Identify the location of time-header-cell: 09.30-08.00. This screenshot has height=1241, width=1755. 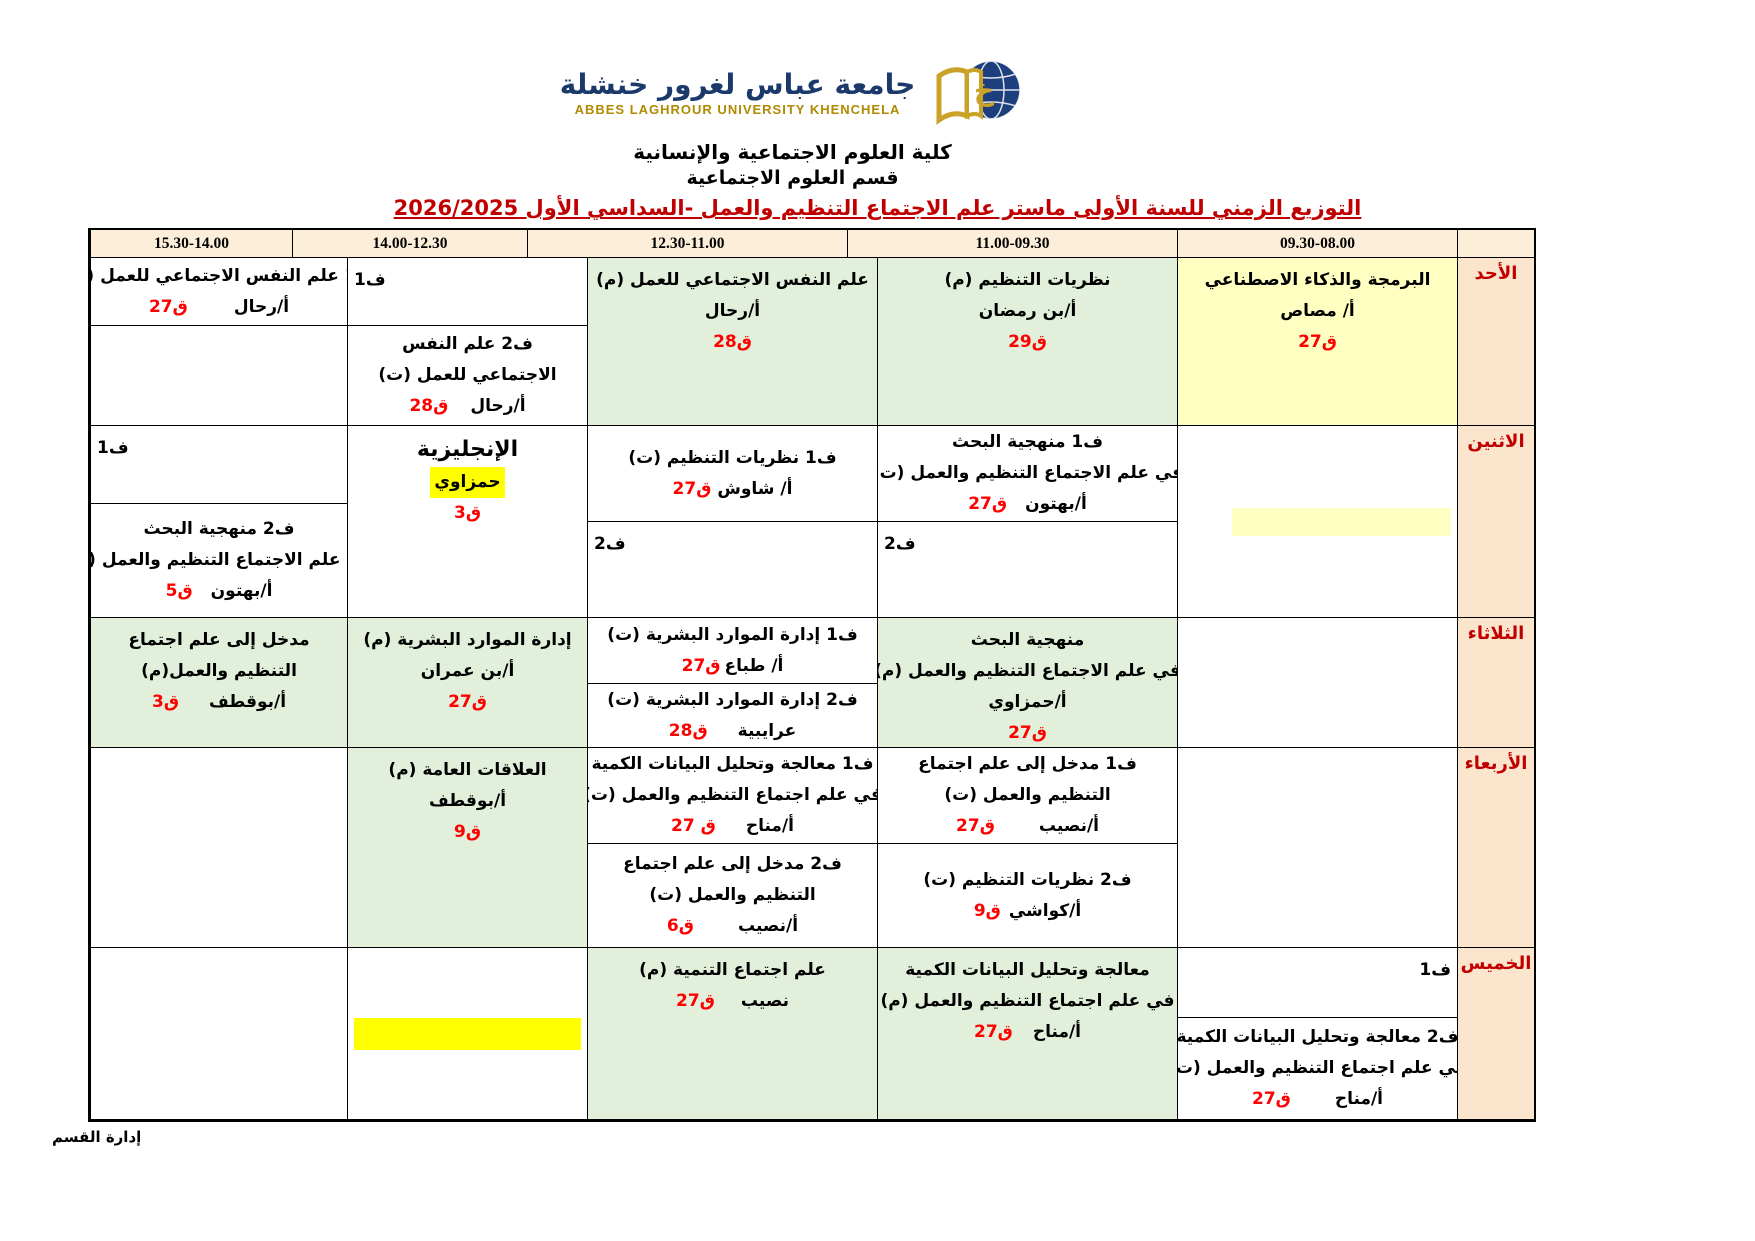
(1317, 244).